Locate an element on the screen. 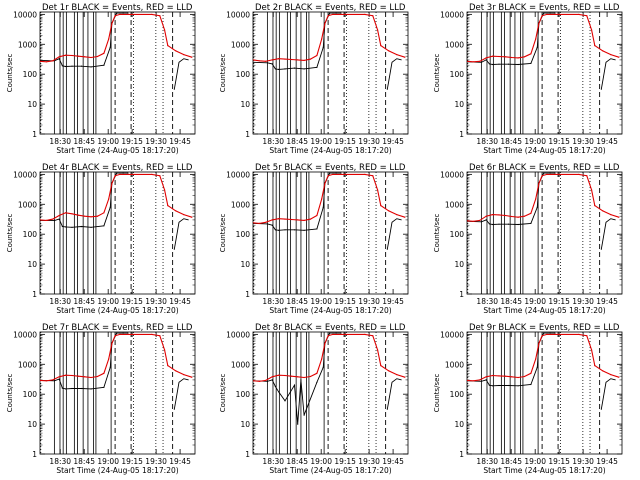  y-tick-label: 10 is located at coordinates (245, 104).